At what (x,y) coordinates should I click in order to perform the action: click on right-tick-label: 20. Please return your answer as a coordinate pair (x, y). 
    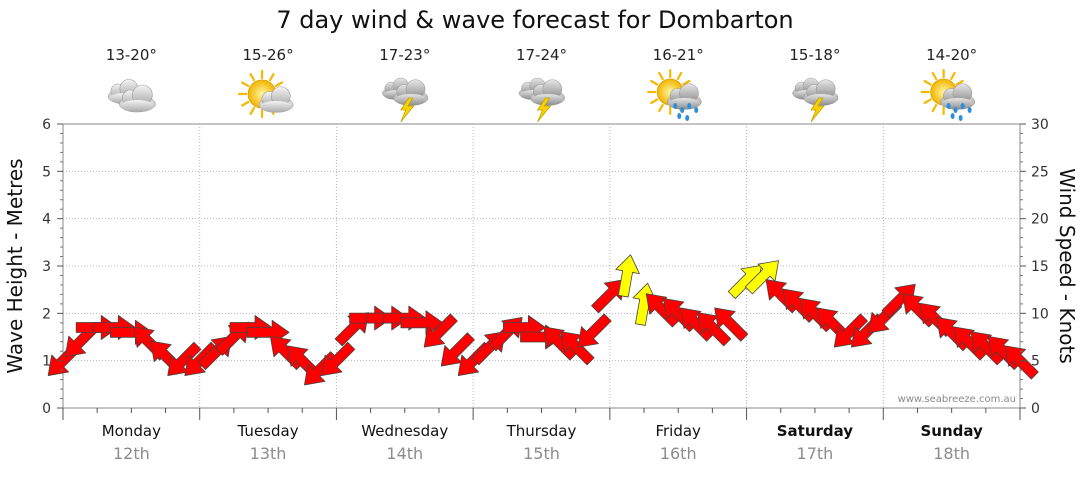
    Looking at the image, I should click on (1040, 220).